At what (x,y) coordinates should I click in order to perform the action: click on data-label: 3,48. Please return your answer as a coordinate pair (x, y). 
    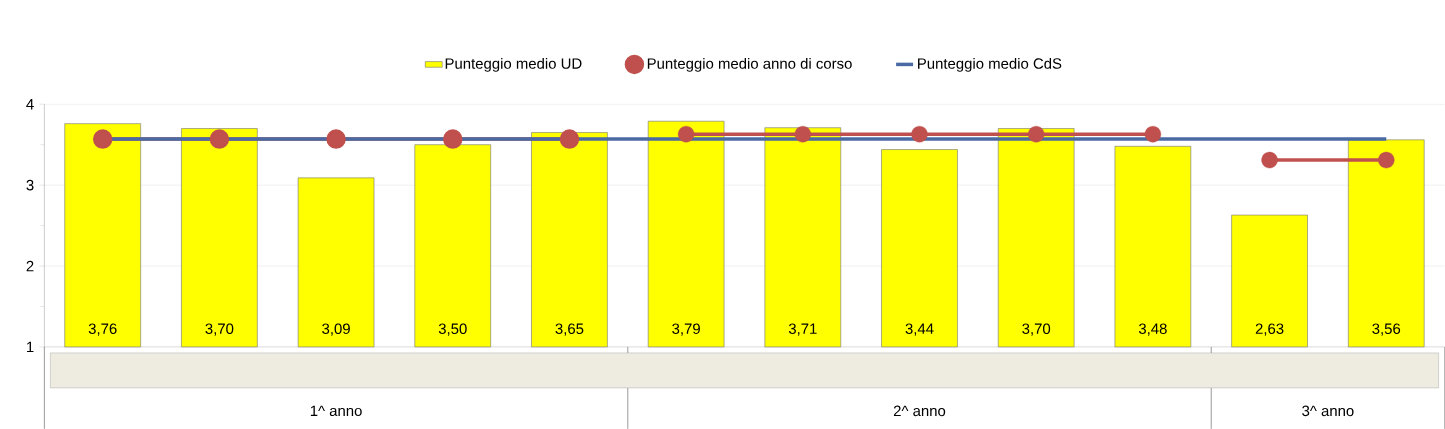
    Looking at the image, I should click on (1152, 329).